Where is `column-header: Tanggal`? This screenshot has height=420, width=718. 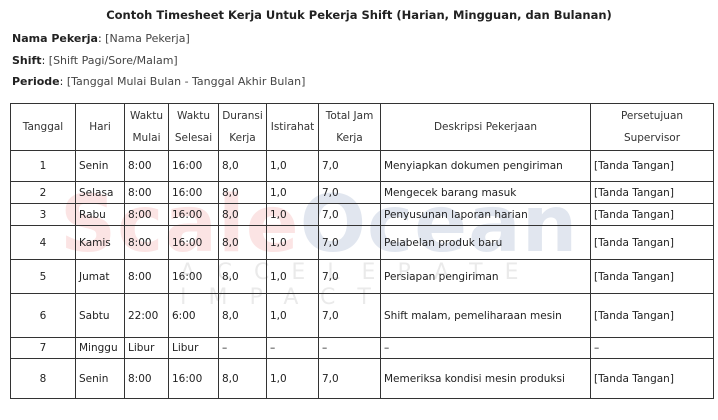 column-header: Tanggal is located at coordinates (43, 127).